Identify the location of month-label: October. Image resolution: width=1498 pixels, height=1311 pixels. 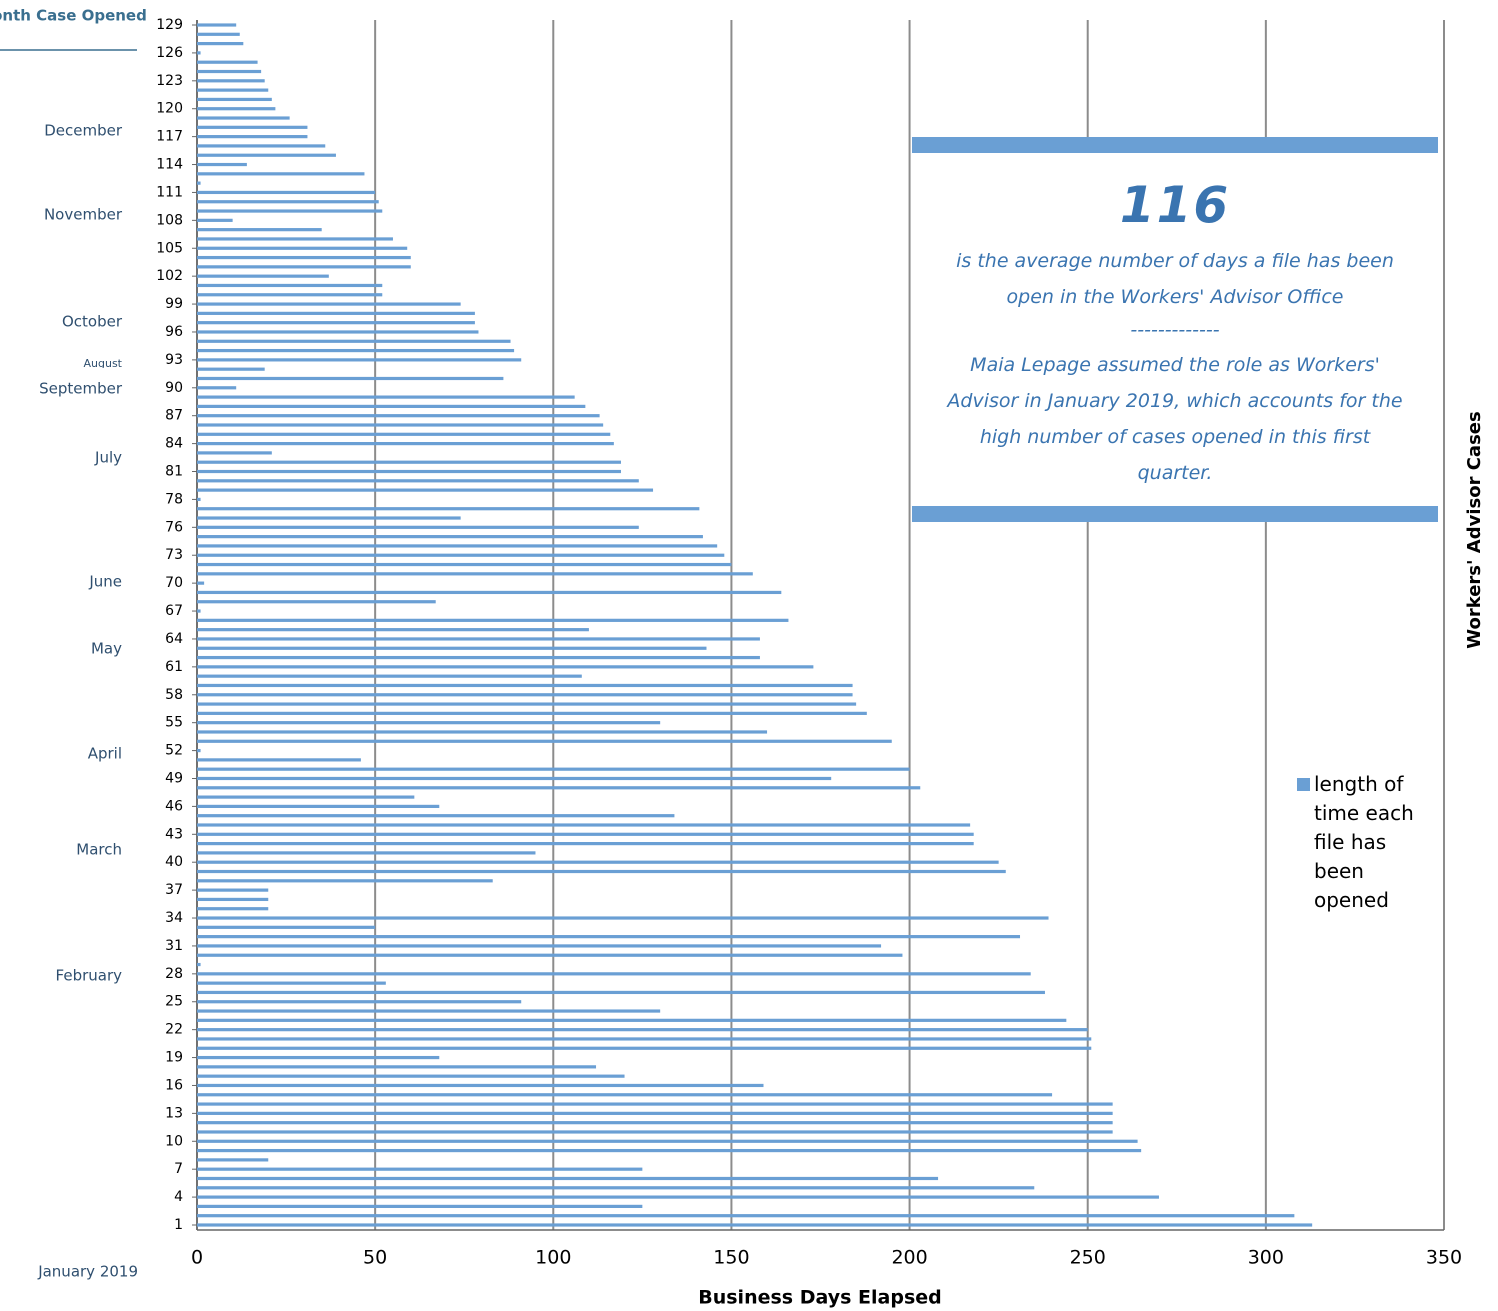
(92, 322).